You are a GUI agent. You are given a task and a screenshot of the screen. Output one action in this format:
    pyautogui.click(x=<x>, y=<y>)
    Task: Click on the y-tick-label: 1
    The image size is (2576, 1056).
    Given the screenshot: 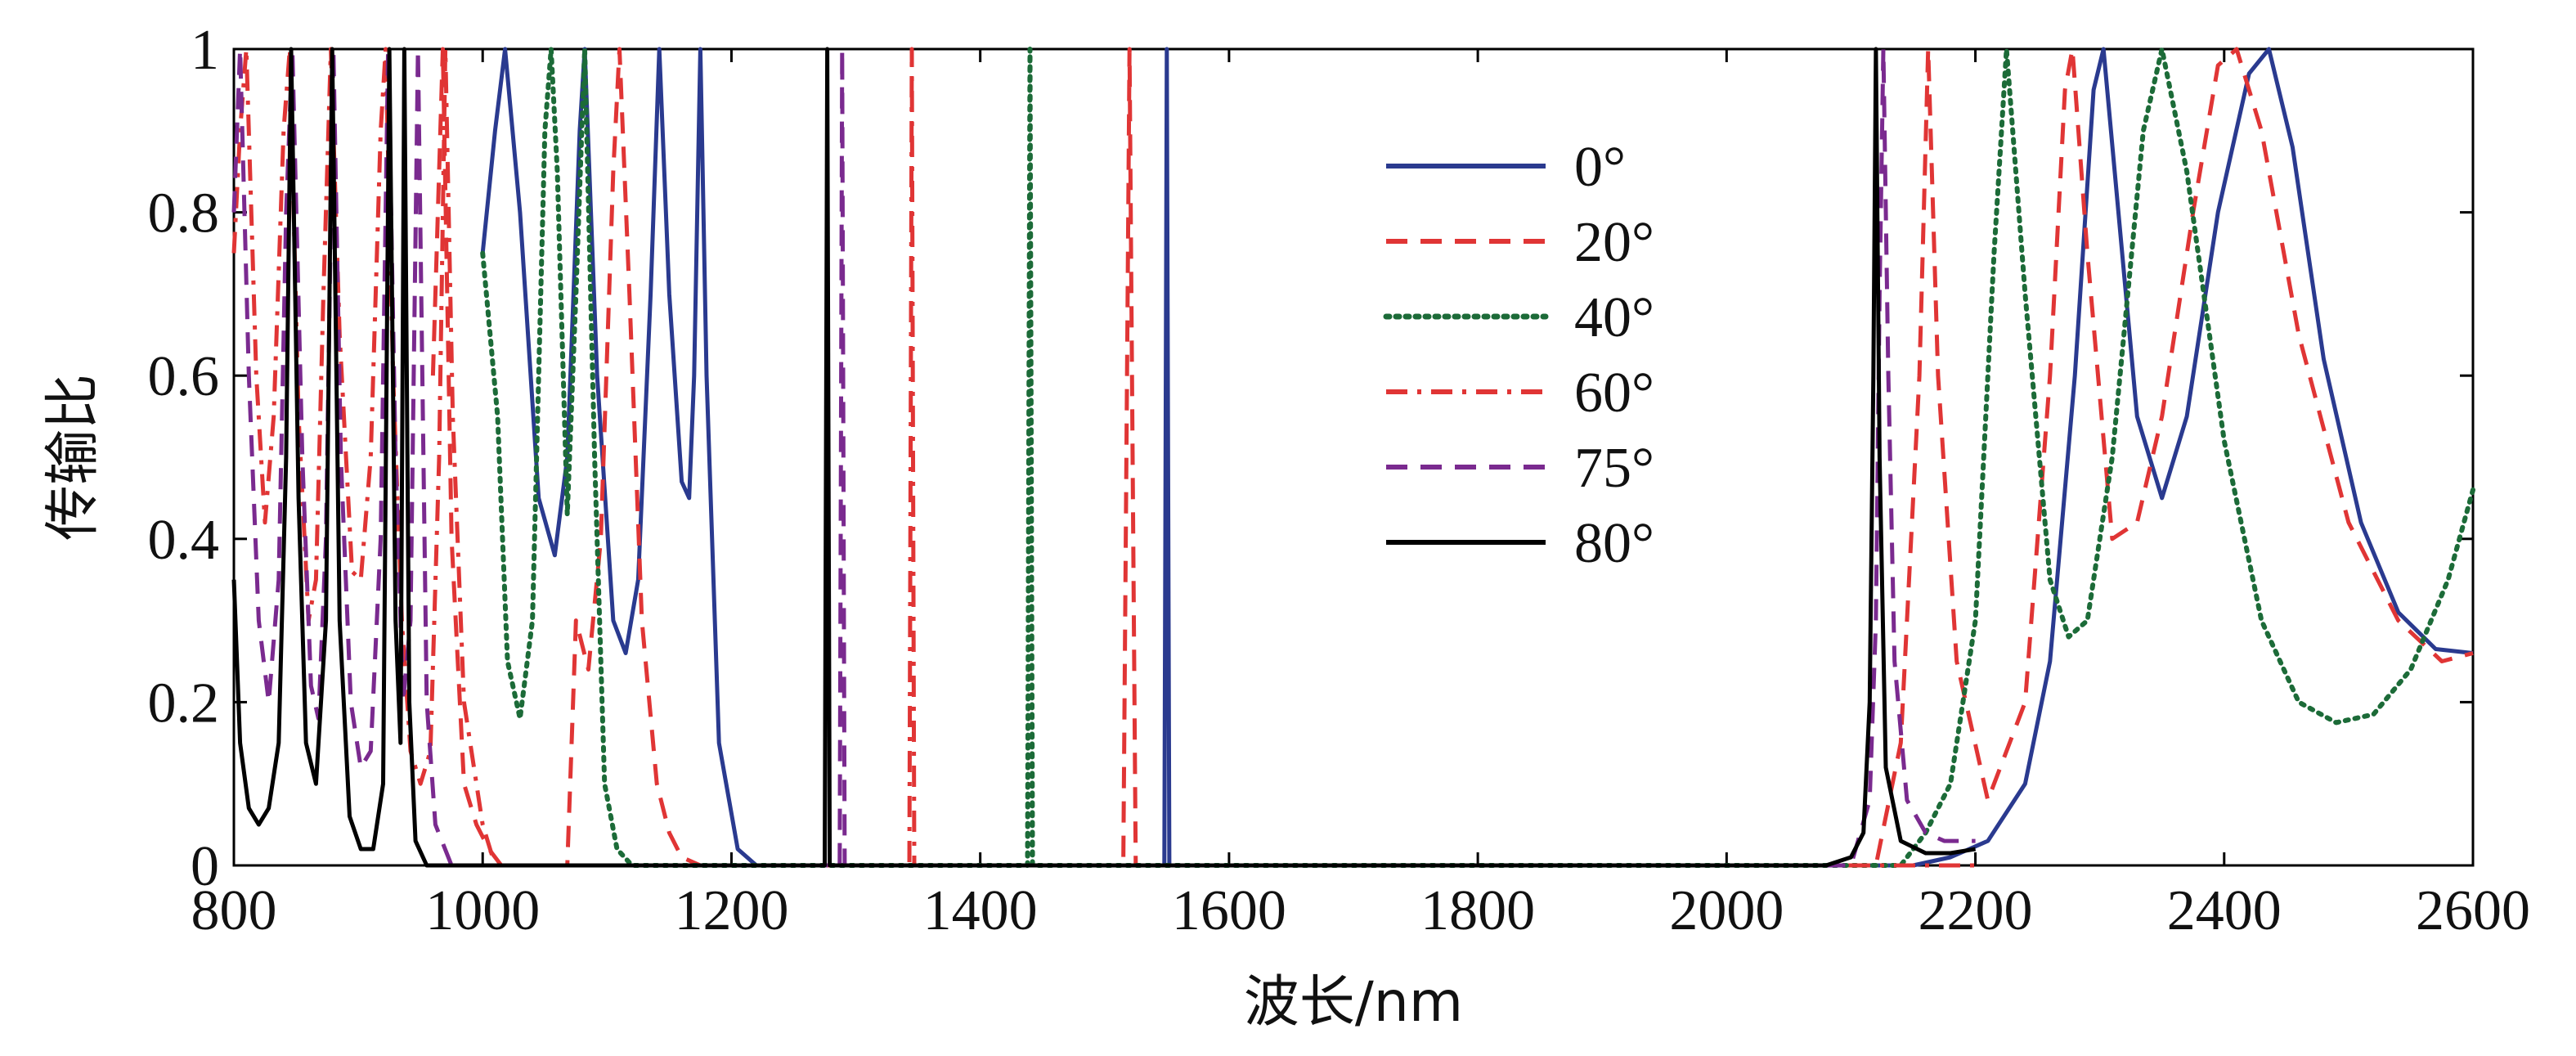 What is the action you would take?
    pyautogui.click(x=205, y=50)
    